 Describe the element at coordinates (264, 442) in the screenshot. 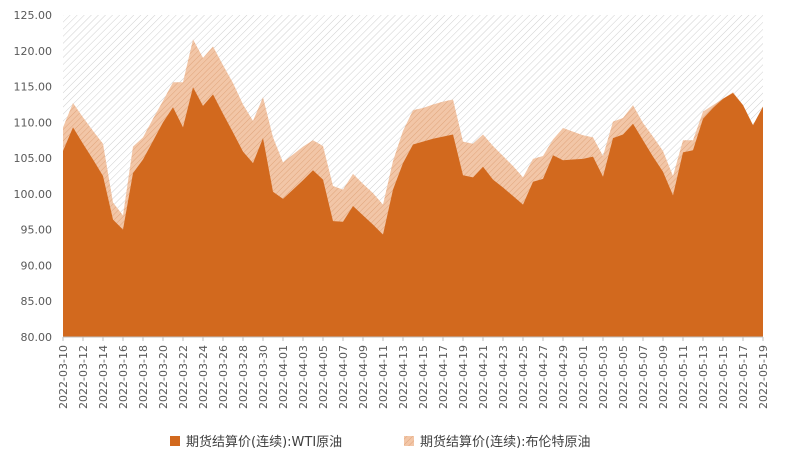

I see `legend-label-wti: 期货结算价(连续):WTI原油` at that location.